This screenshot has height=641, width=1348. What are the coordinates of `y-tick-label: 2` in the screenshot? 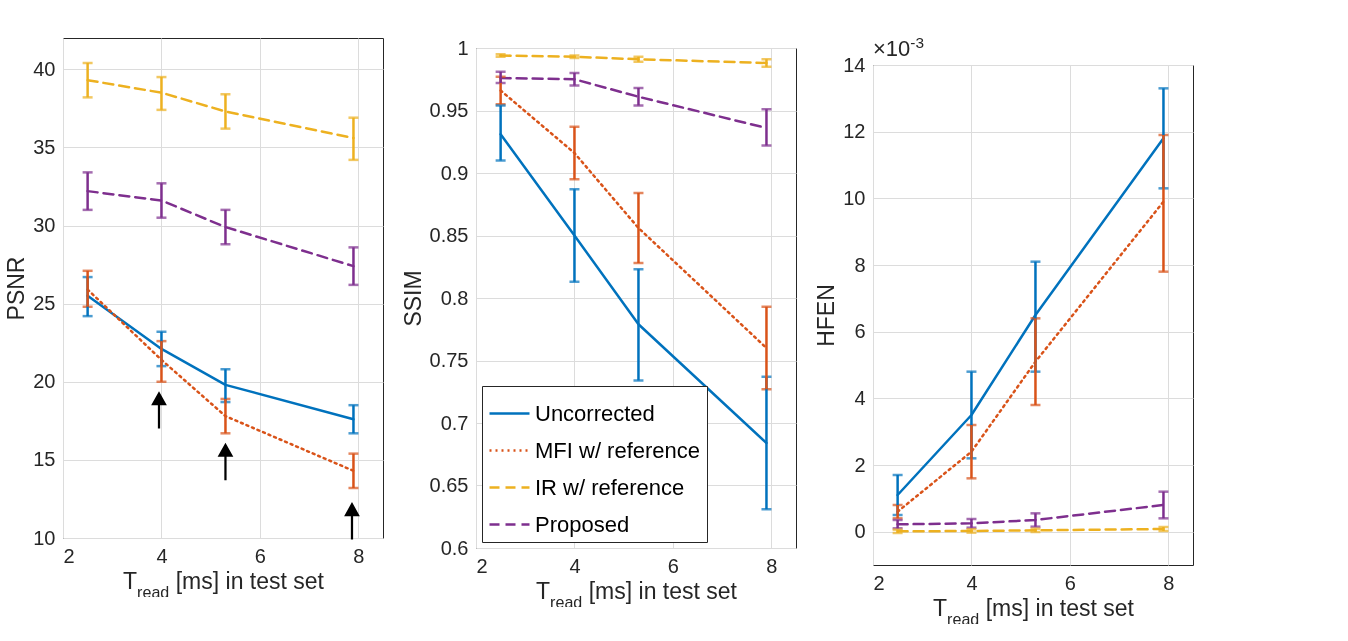 It's located at (860, 464).